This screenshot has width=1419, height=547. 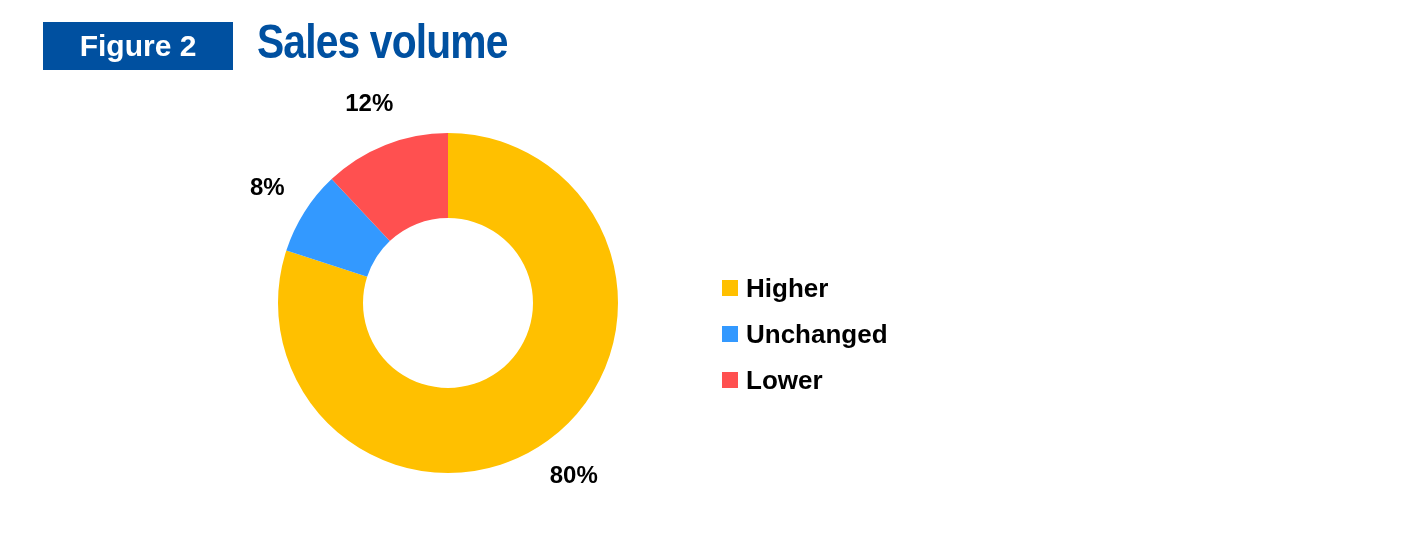 I want to click on data-label: 8%, so click(x=267, y=186).